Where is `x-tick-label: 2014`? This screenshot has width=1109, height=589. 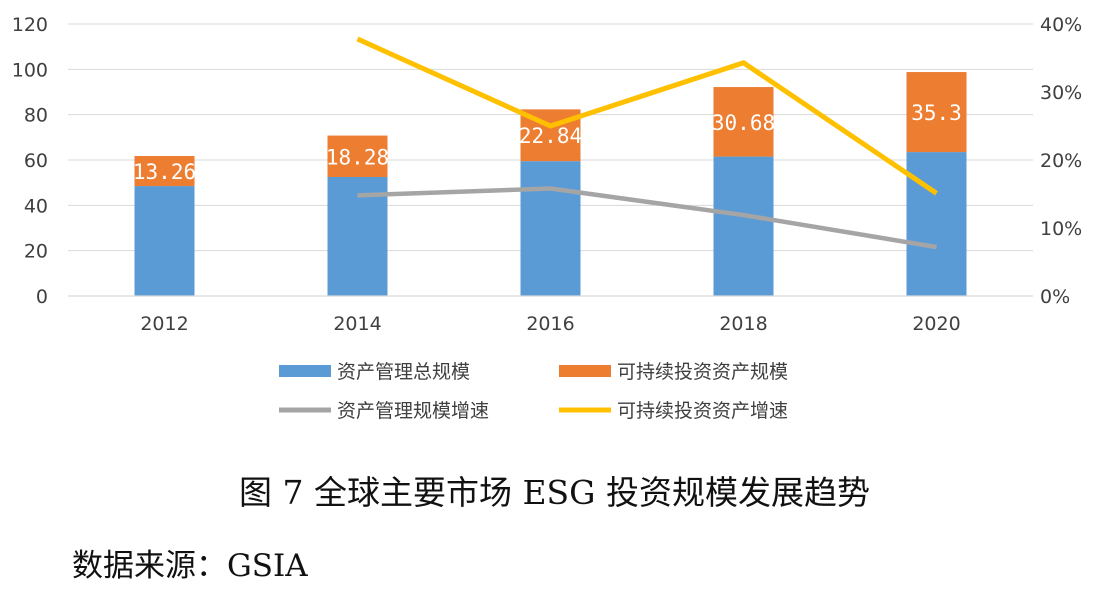 x-tick-label: 2014 is located at coordinates (357, 324).